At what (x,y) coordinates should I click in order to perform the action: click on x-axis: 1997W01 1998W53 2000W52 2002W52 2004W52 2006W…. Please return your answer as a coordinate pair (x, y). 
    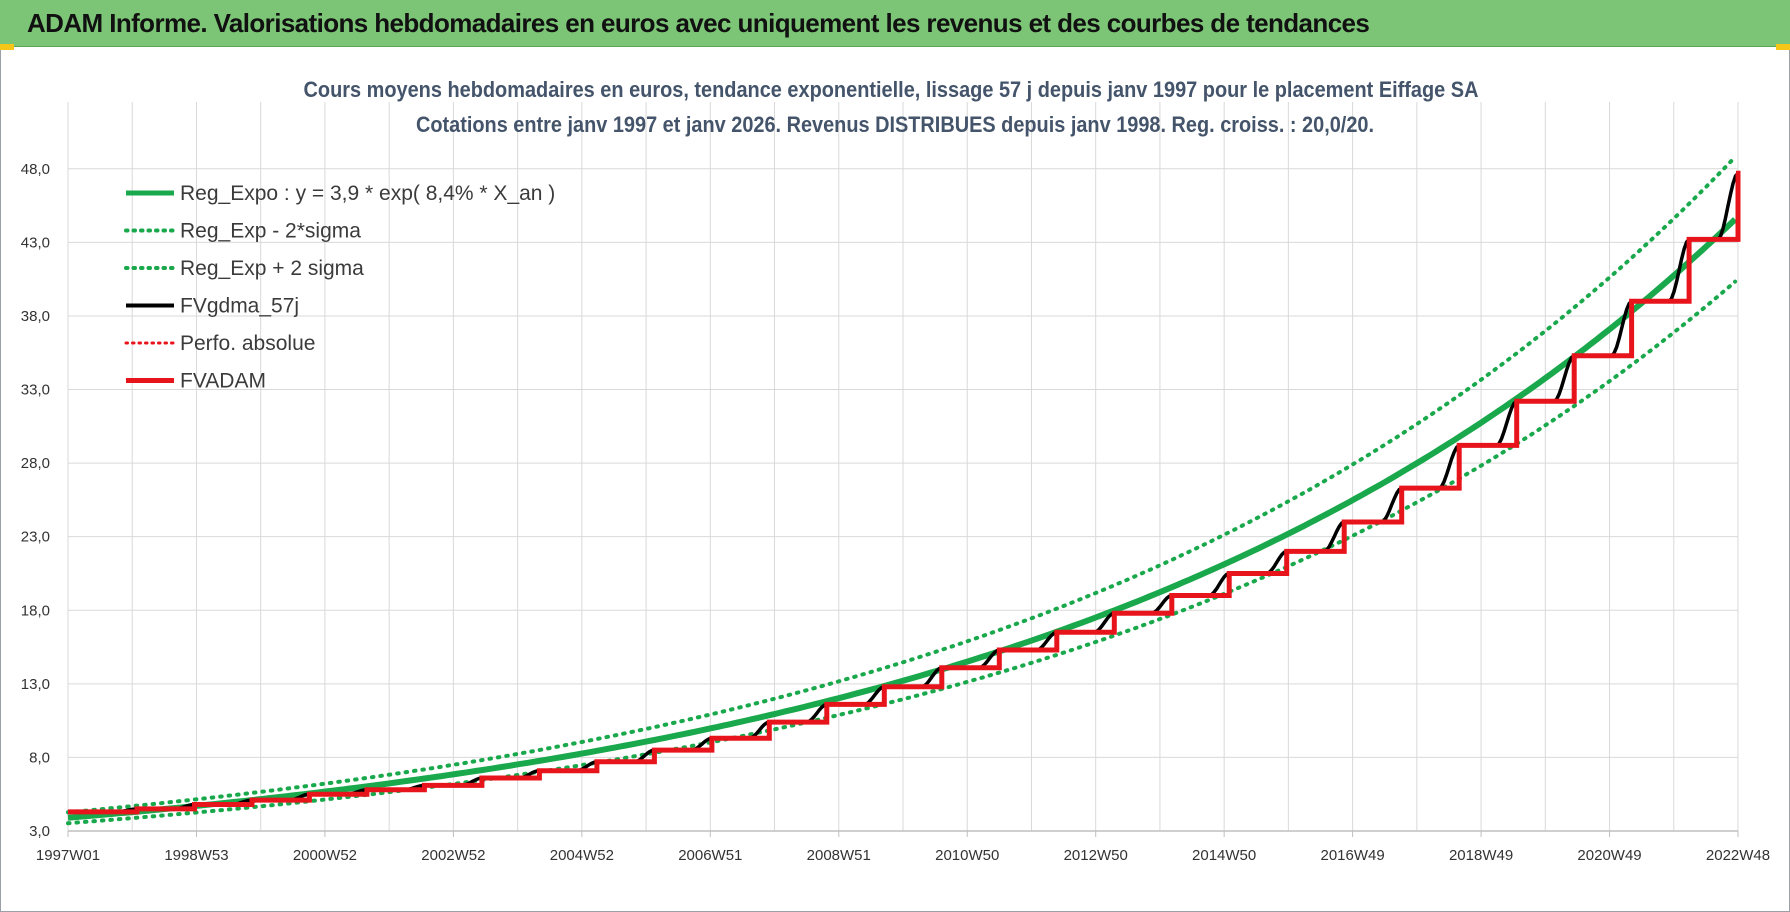
    Looking at the image, I should click on (903, 847).